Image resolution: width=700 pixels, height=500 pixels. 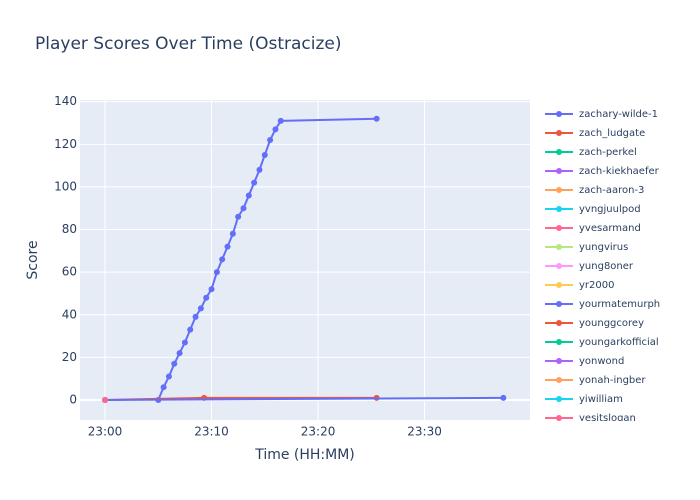 I want to click on x-tick-label: 23:00, so click(x=105, y=432).